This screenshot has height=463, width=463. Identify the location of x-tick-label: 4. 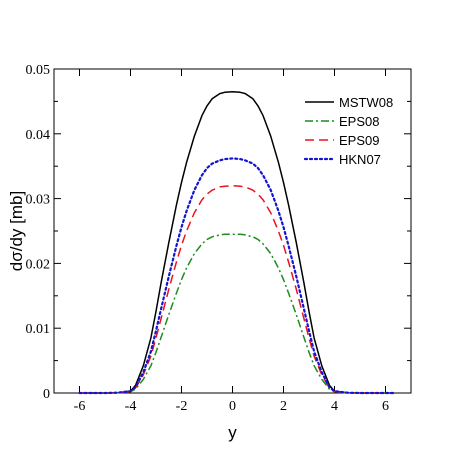
(334, 406).